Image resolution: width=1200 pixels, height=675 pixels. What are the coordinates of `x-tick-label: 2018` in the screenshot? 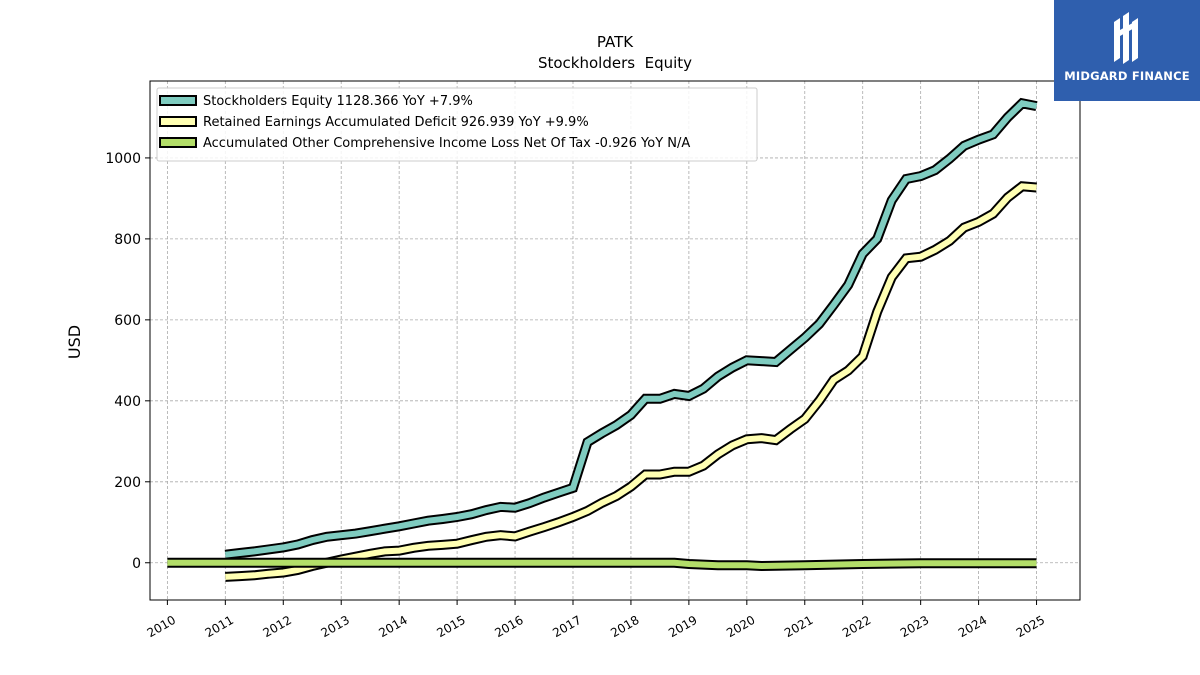 It's located at (624, 626).